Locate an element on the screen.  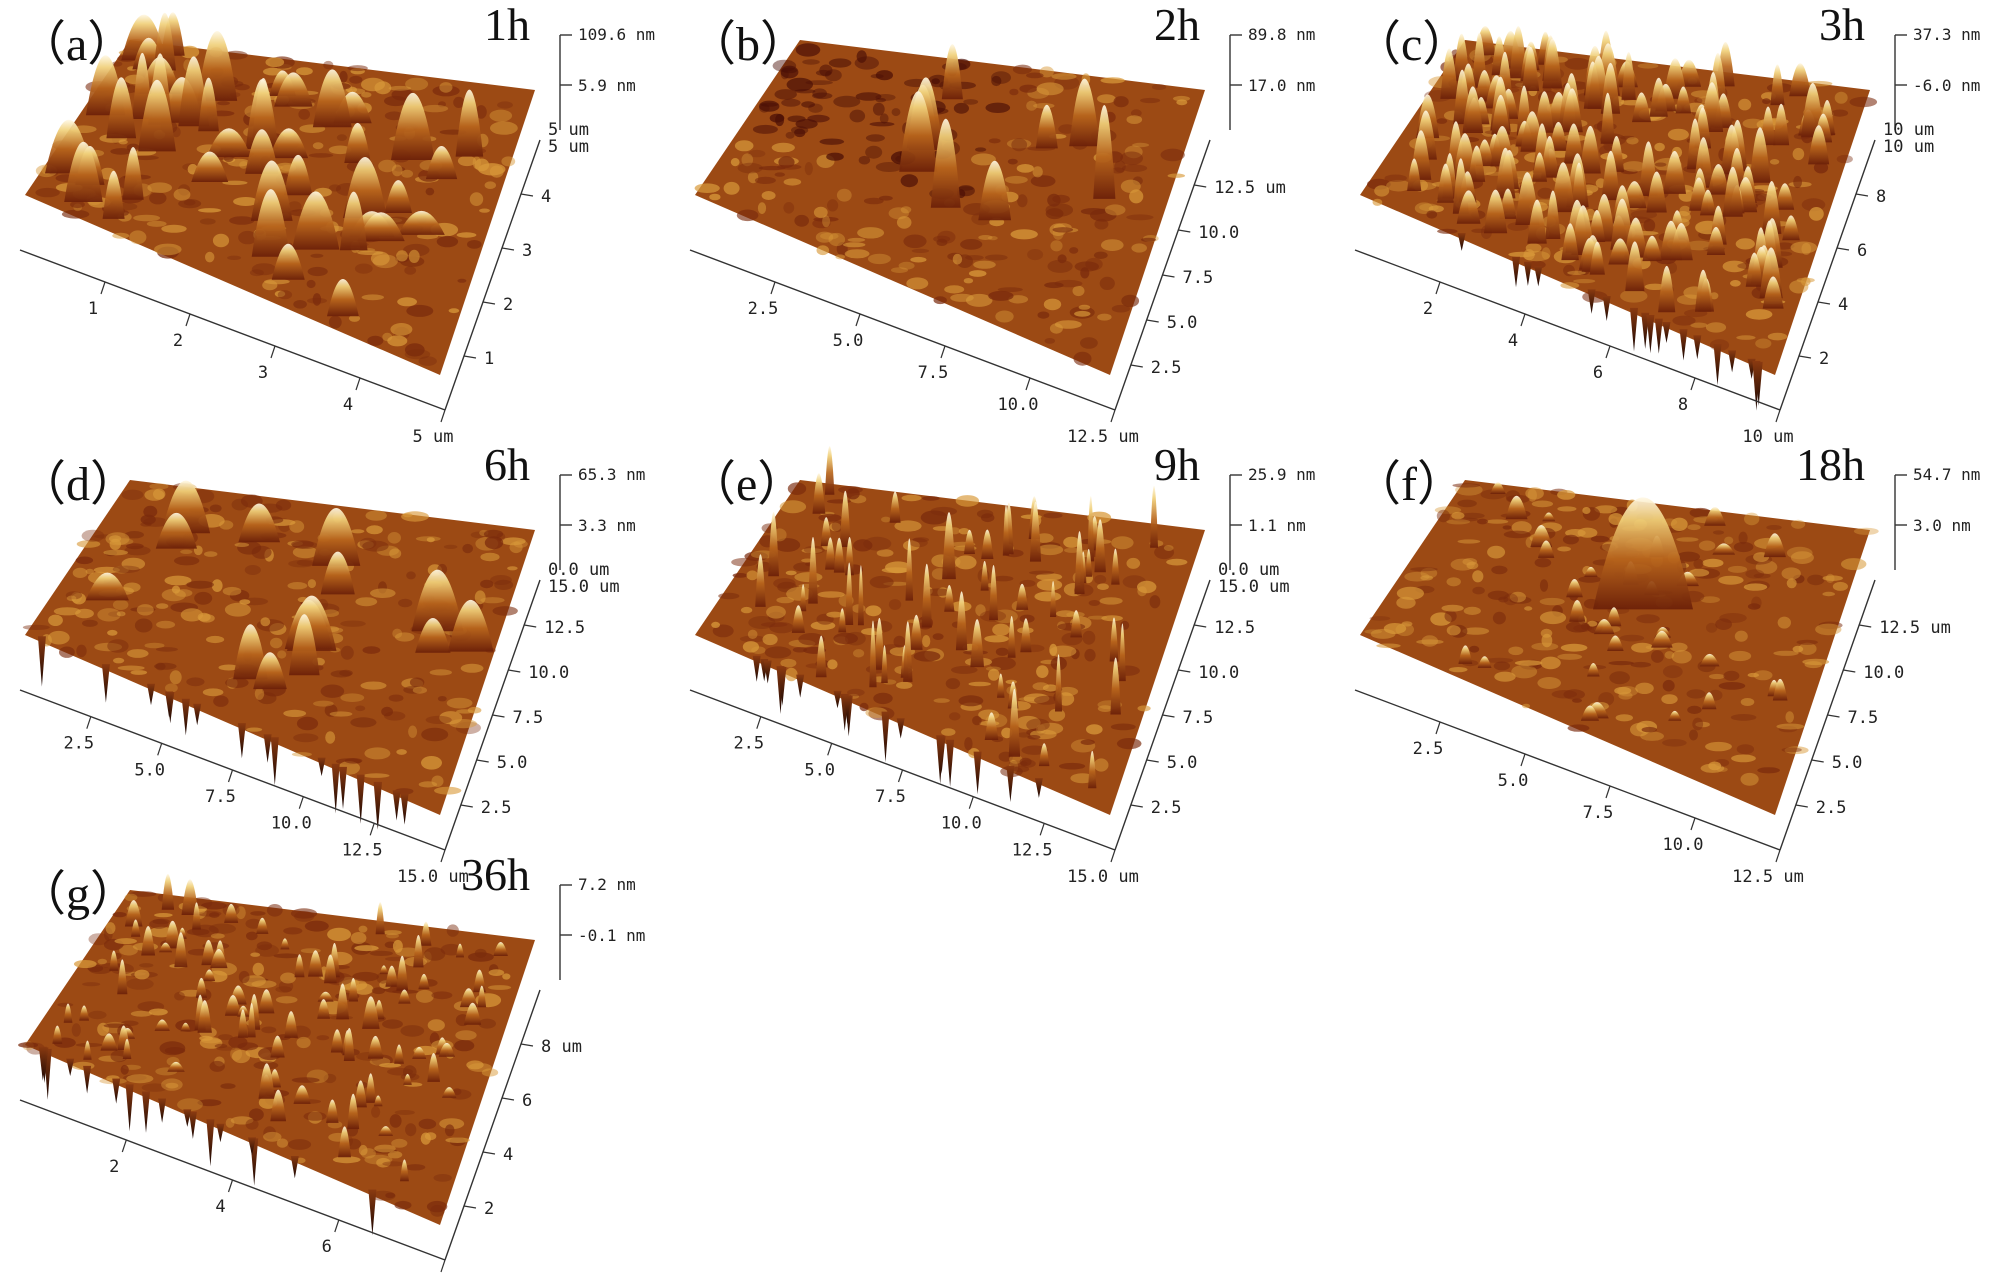
y-tick-label: 5.0 is located at coordinates (1182, 763).